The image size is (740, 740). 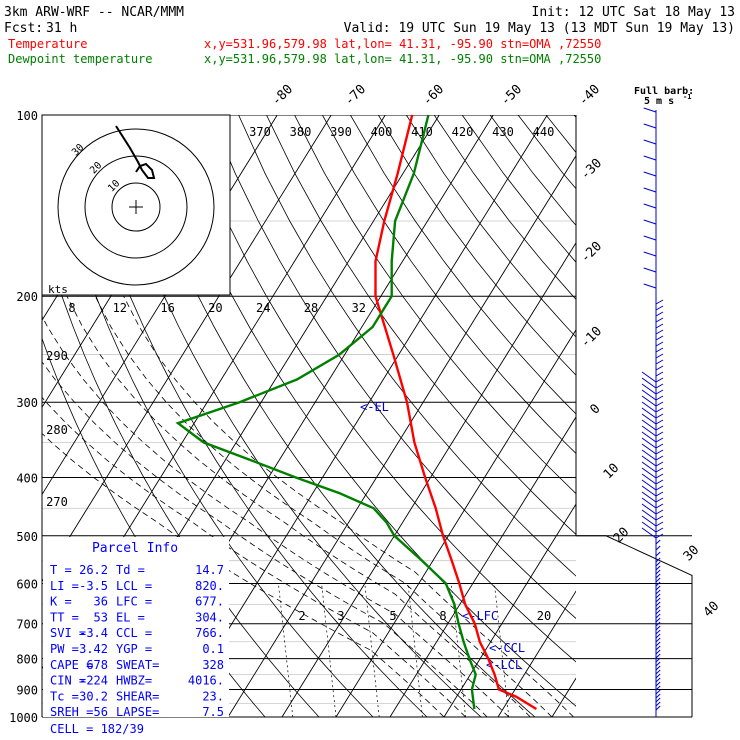 What do you see at coordinates (687, 97) in the screenshot?
I see `wind-legend-superscript: -1` at bounding box center [687, 97].